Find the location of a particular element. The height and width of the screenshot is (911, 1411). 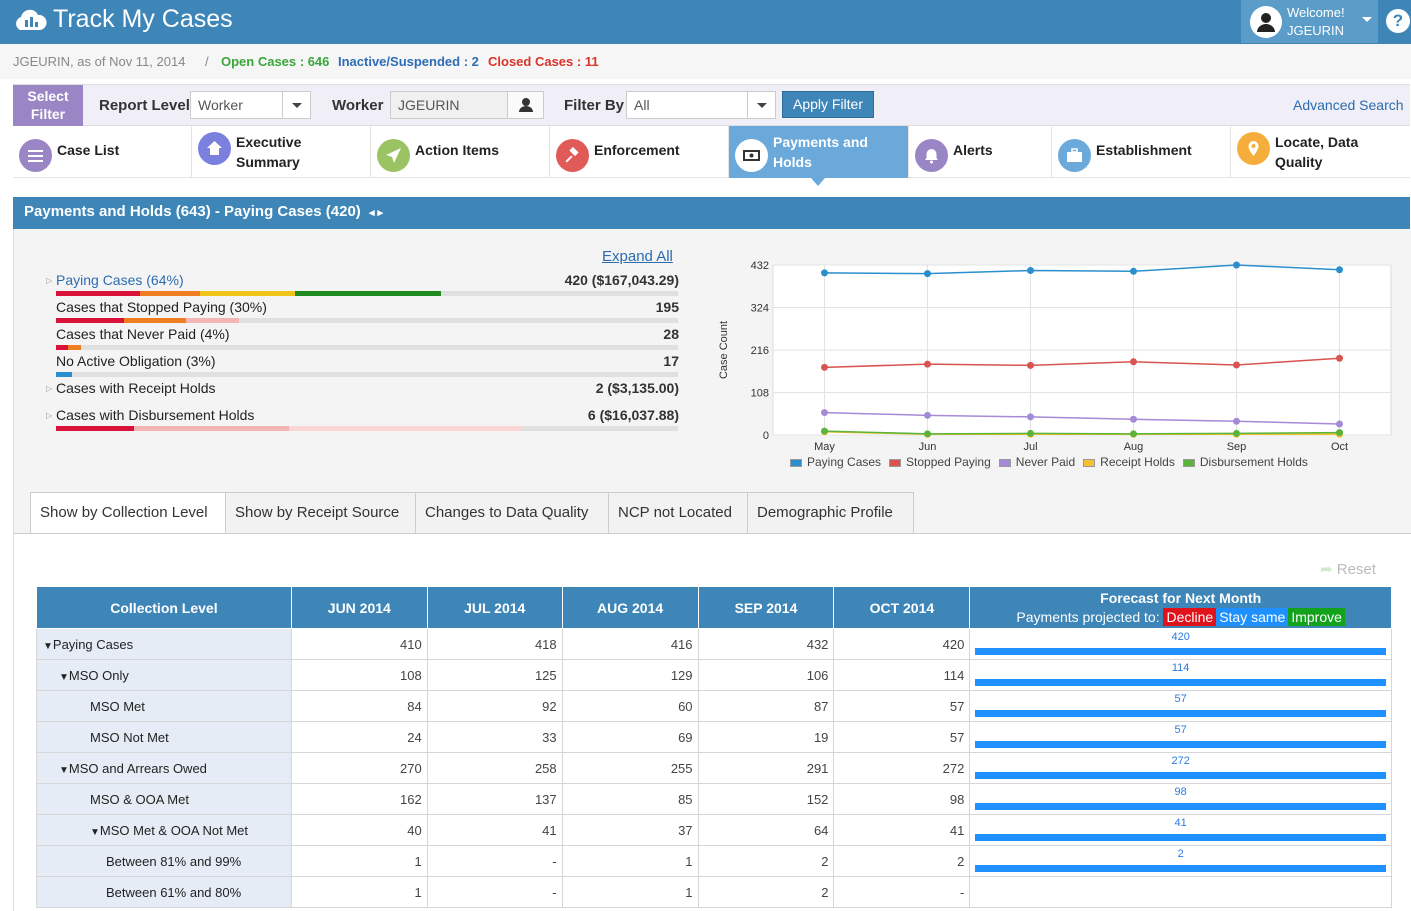

legend-item: Disbursement Holds is located at coordinates (1245, 462).